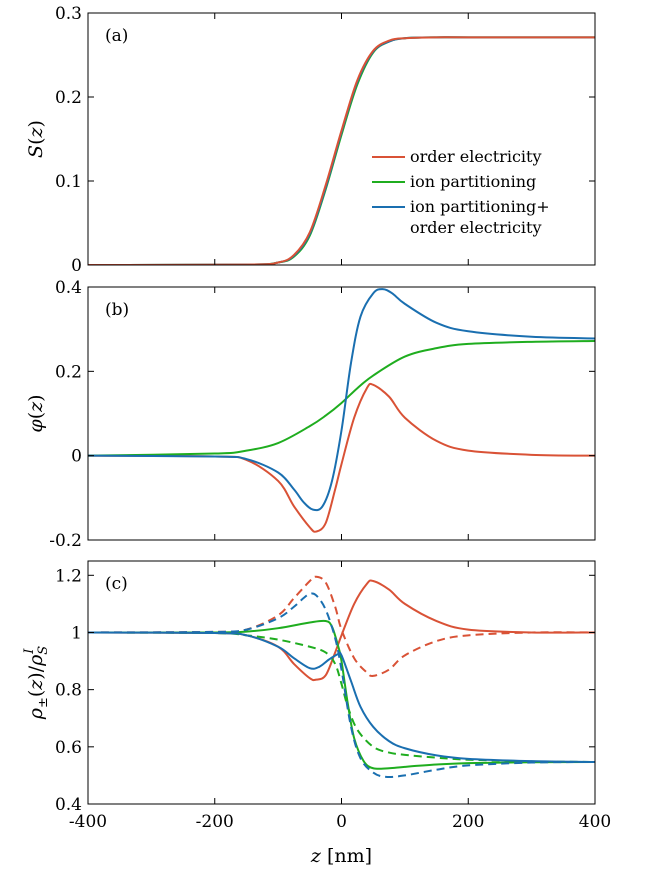 The height and width of the screenshot is (882, 646). What do you see at coordinates (473, 181) in the screenshot?
I see `legend-label: ion partitioning` at bounding box center [473, 181].